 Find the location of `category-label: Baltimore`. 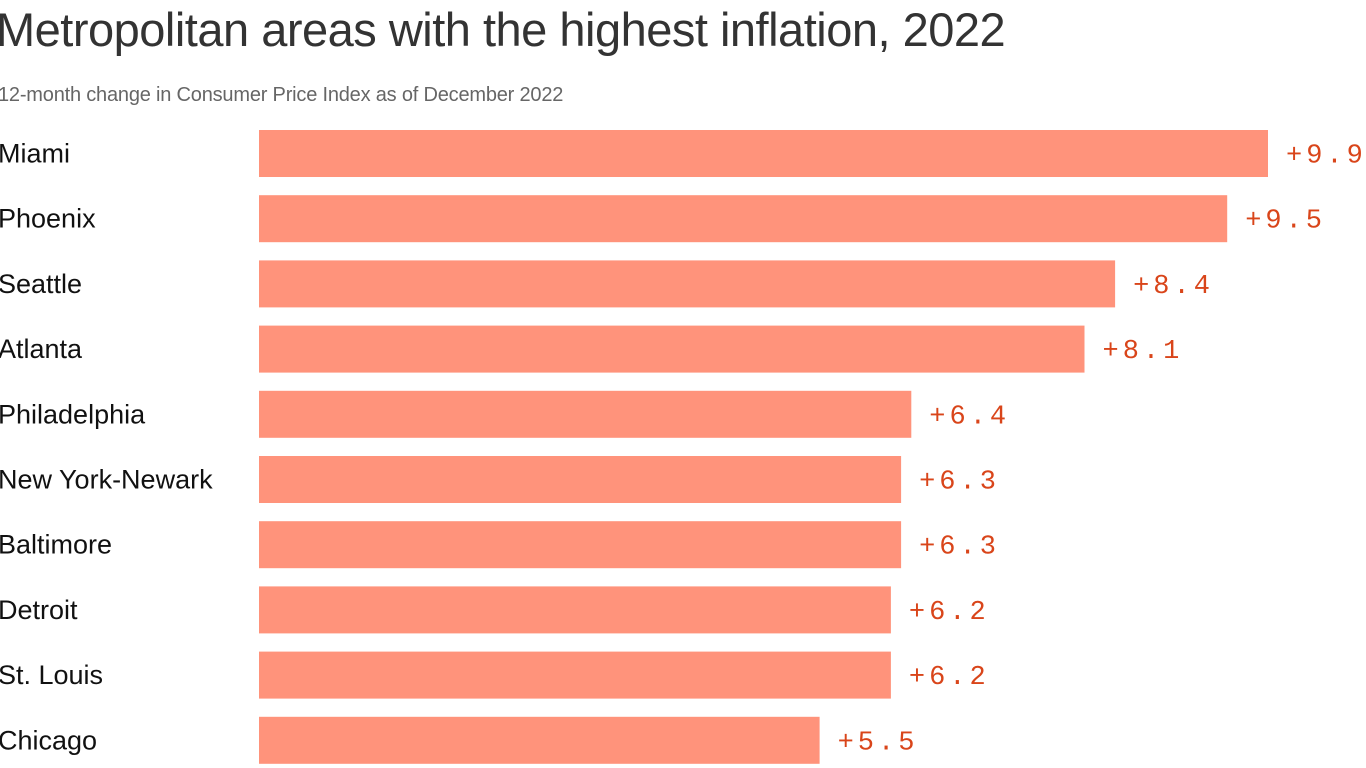

category-label: Baltimore is located at coordinates (56, 545).